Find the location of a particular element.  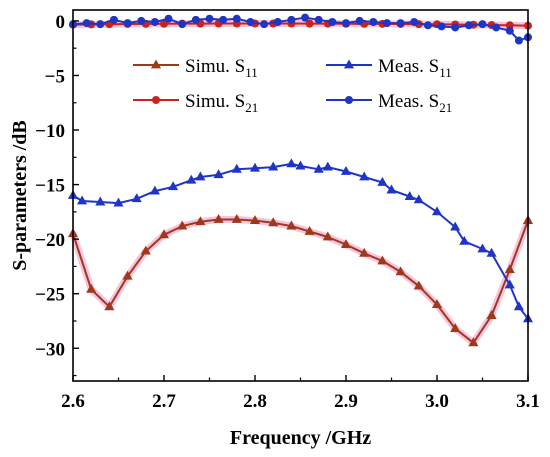

x-tick-label: 2.6 is located at coordinates (73, 401).